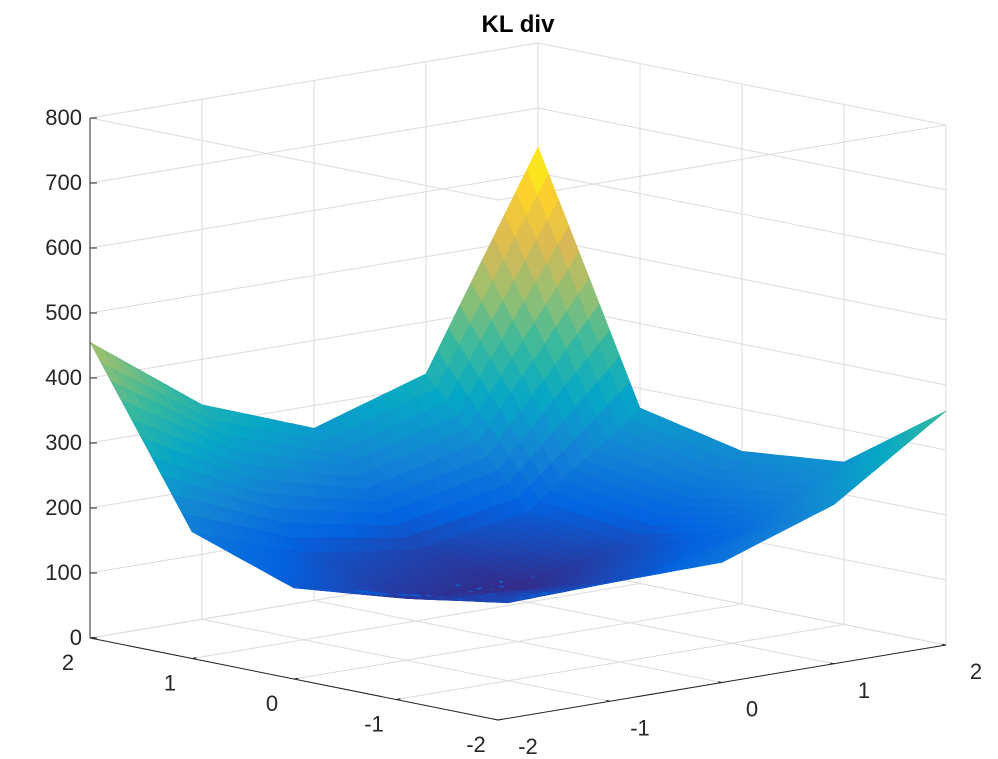 Image resolution: width=998 pixels, height=759 pixels. Describe the element at coordinates (63, 182) in the screenshot. I see `z-tick-label: 700` at that location.